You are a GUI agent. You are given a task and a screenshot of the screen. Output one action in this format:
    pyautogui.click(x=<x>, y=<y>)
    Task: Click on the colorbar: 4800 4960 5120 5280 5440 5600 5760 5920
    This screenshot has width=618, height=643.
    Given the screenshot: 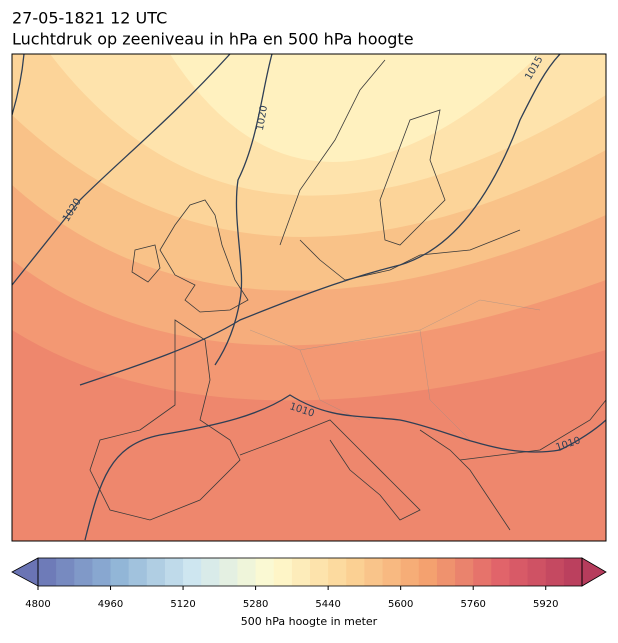 What is the action you would take?
    pyautogui.click(x=309, y=583)
    